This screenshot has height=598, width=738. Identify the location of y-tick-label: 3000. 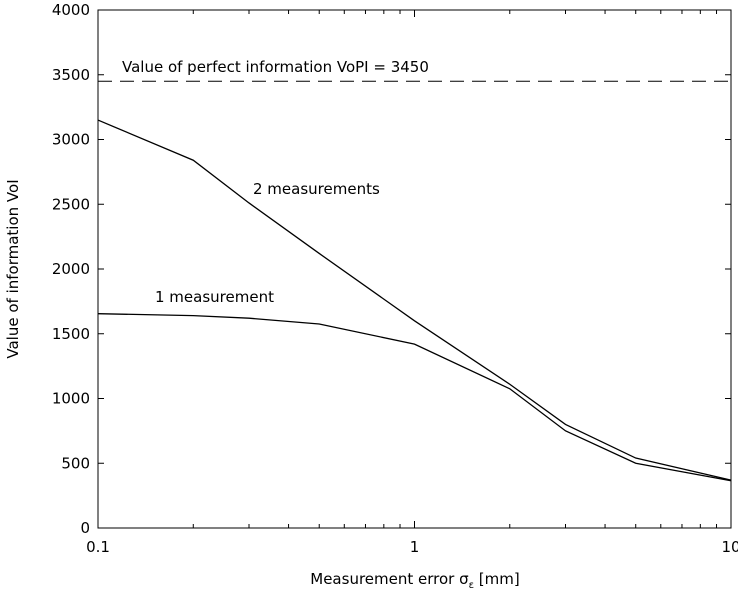
(71, 140).